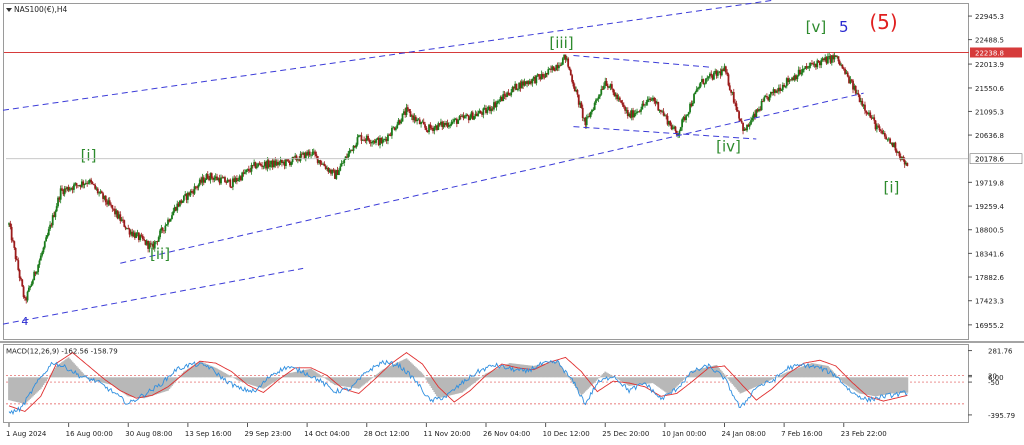 This screenshot has width=1024, height=445. Describe the element at coordinates (506, 434) in the screenshot. I see `time-tick-label: 26 Nov 04:00` at that location.